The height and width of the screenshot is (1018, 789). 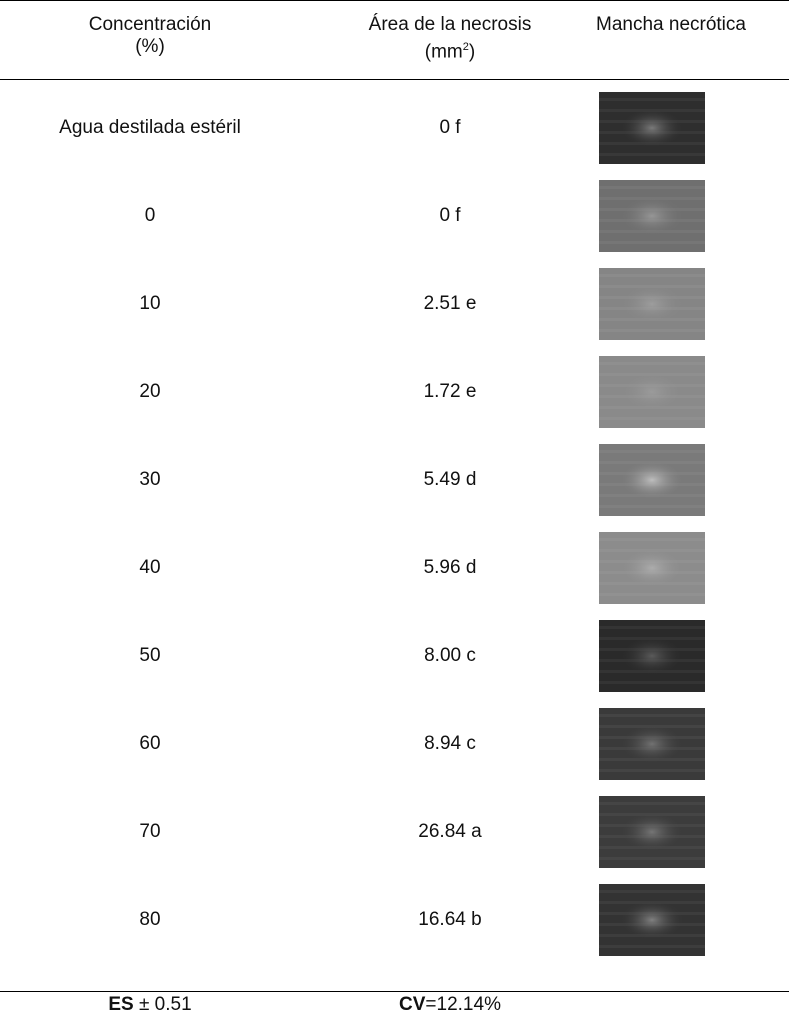 What do you see at coordinates (450, 52) in the screenshot?
I see `header-necrosis-area-unit: (mm2)` at bounding box center [450, 52].